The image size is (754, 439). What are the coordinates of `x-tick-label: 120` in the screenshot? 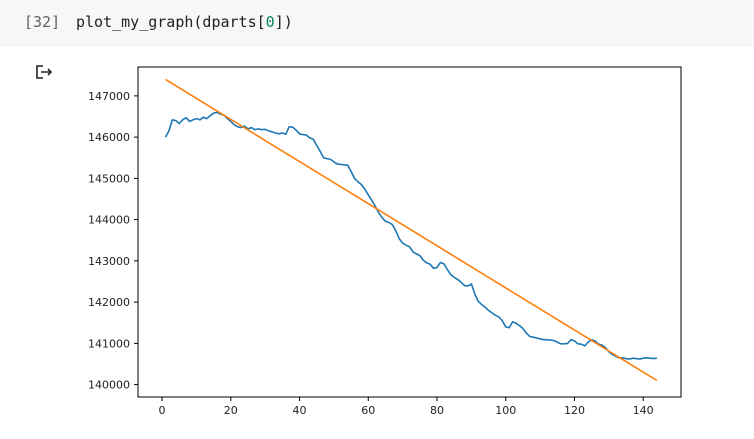 It's located at (574, 410).